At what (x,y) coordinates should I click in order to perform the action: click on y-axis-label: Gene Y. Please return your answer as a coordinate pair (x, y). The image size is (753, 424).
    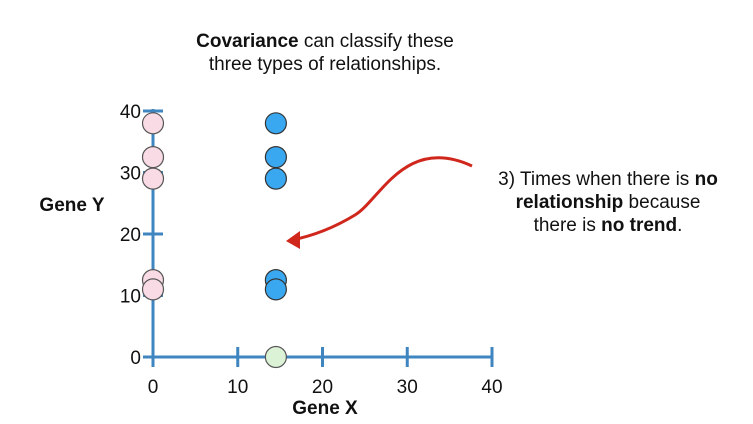
    Looking at the image, I should click on (71, 205).